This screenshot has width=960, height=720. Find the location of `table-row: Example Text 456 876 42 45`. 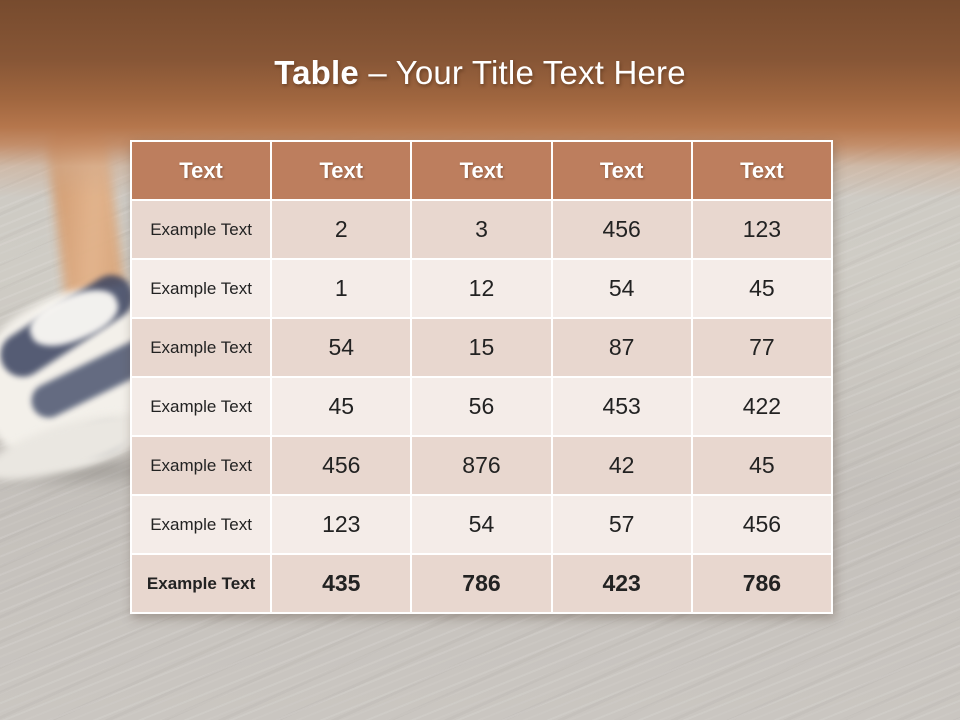

table-row: Example Text 456 876 42 45 is located at coordinates (481, 465).